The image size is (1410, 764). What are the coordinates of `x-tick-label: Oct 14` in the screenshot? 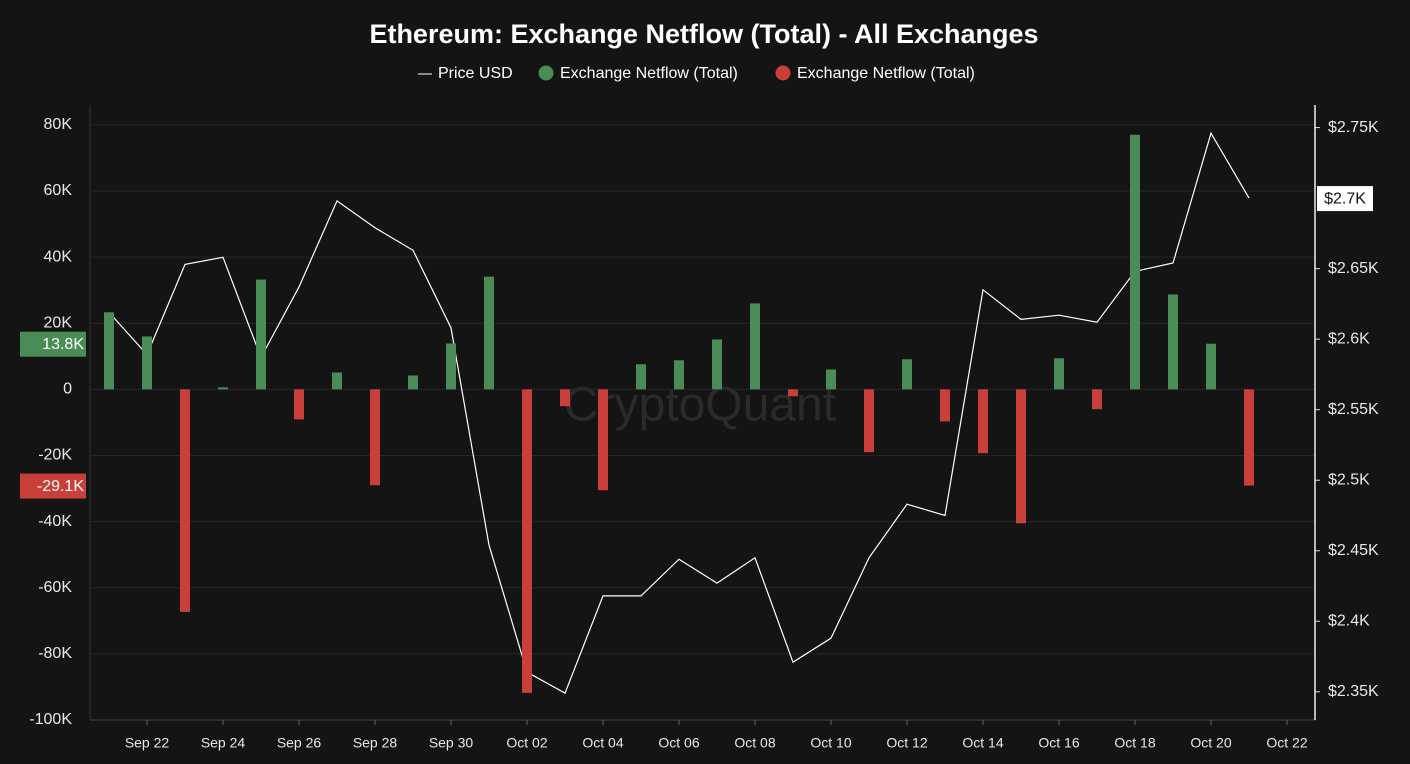 It's located at (982, 743).